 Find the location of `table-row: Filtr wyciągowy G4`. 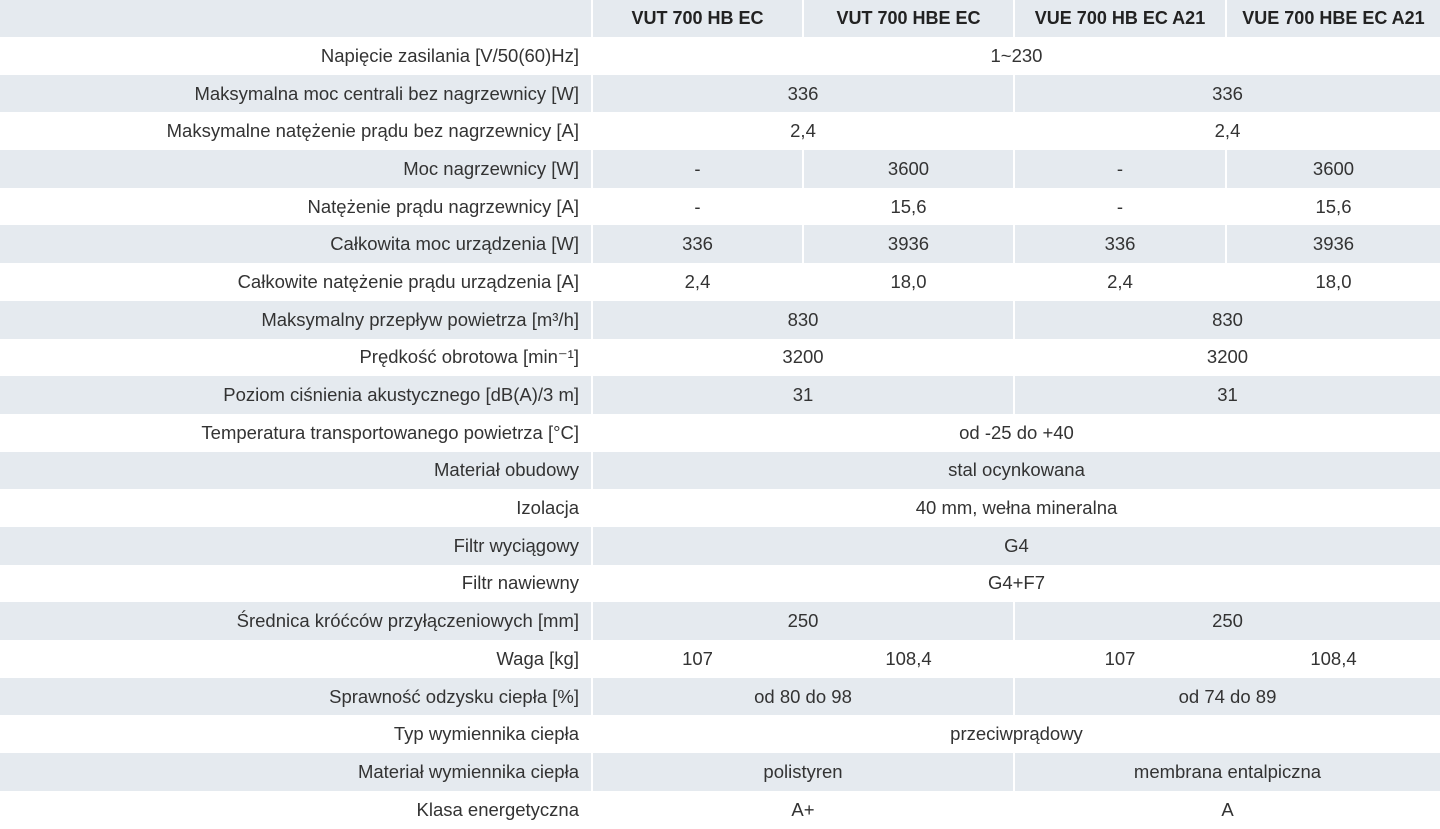

table-row: Filtr wyciągowy G4 is located at coordinates (720, 545).